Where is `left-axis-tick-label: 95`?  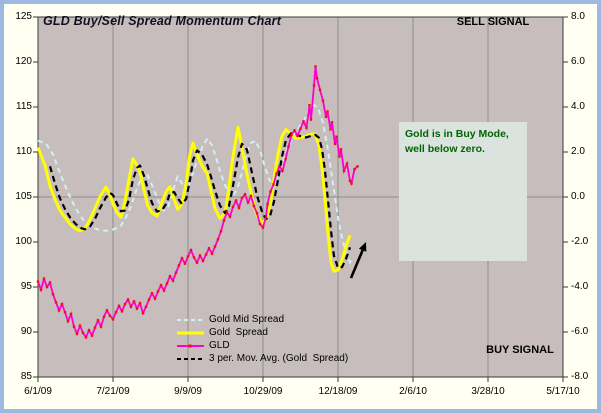
left-axis-tick-label: 95 is located at coordinates (26, 286).